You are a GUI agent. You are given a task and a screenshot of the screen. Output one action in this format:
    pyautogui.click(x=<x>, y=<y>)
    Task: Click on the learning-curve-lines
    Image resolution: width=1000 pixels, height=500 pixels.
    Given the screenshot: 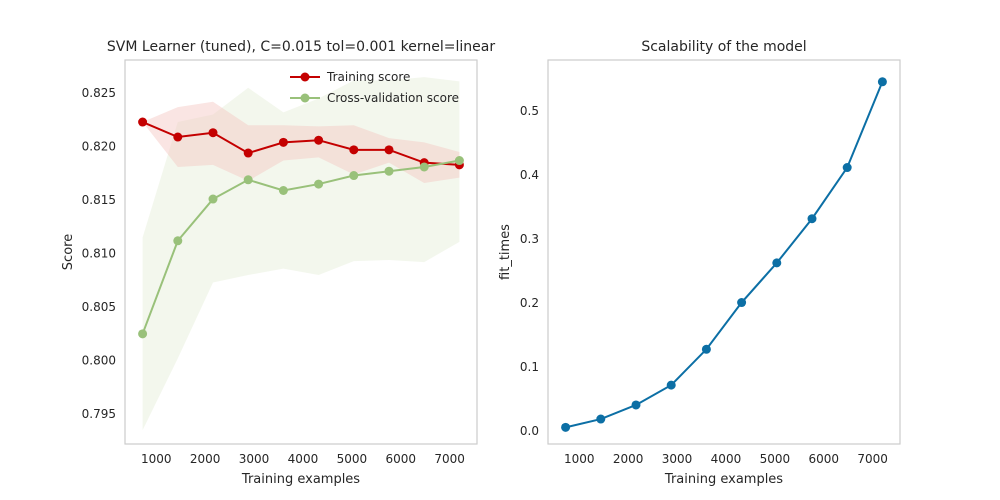 What is the action you would take?
    pyautogui.click(x=301, y=228)
    